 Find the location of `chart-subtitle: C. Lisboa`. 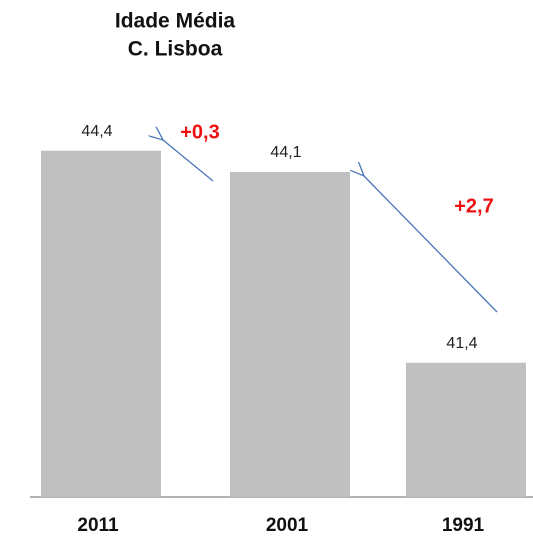

chart-subtitle: C. Lisboa is located at coordinates (175, 49).